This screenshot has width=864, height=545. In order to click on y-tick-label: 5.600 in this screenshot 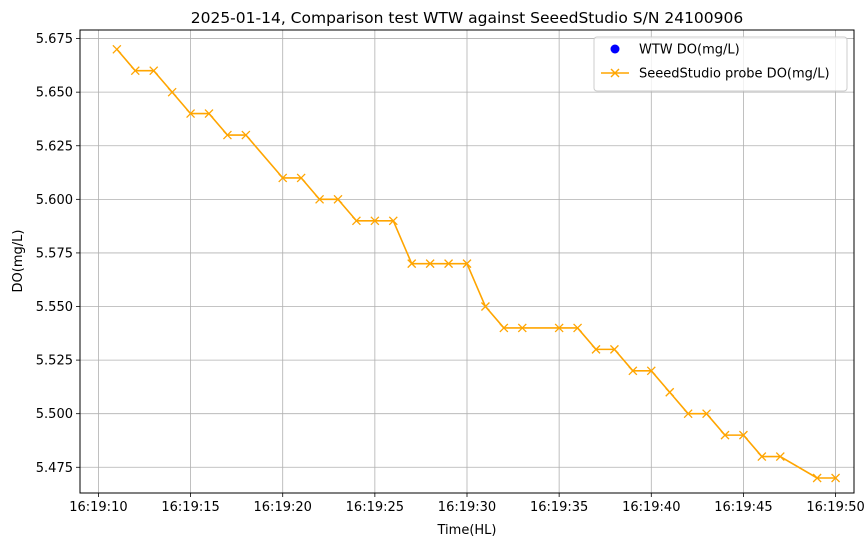, I will do `click(54, 200)`.